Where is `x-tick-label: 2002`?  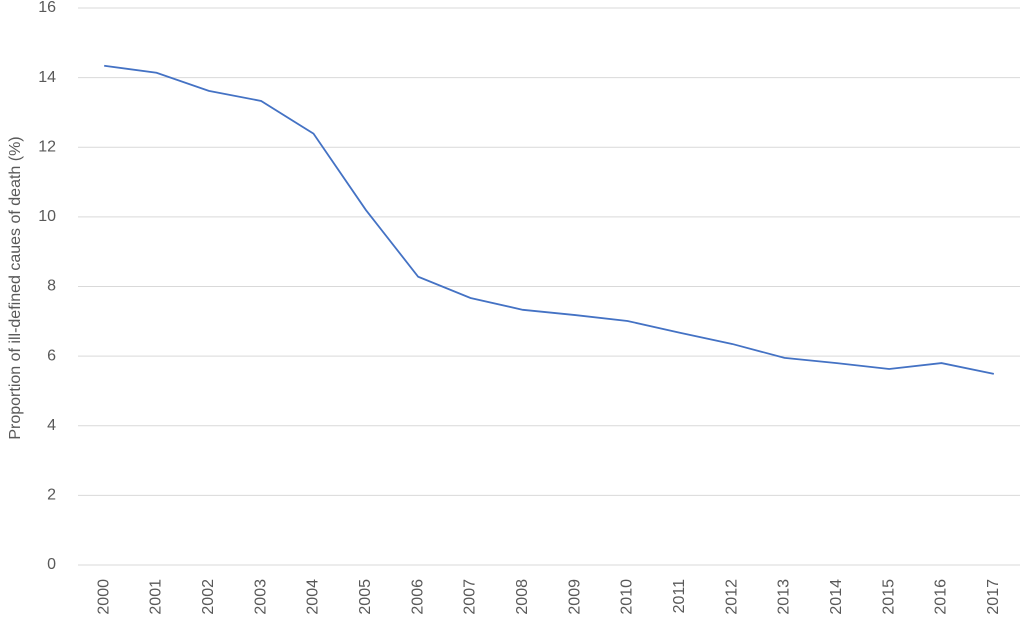 x-tick-label: 2002 is located at coordinates (208, 597).